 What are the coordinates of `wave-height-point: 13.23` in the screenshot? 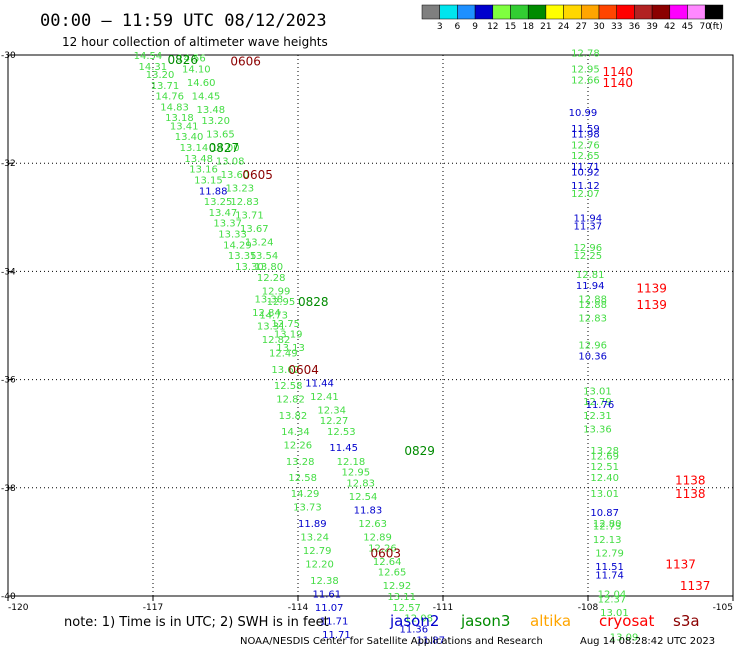 It's located at (240, 189).